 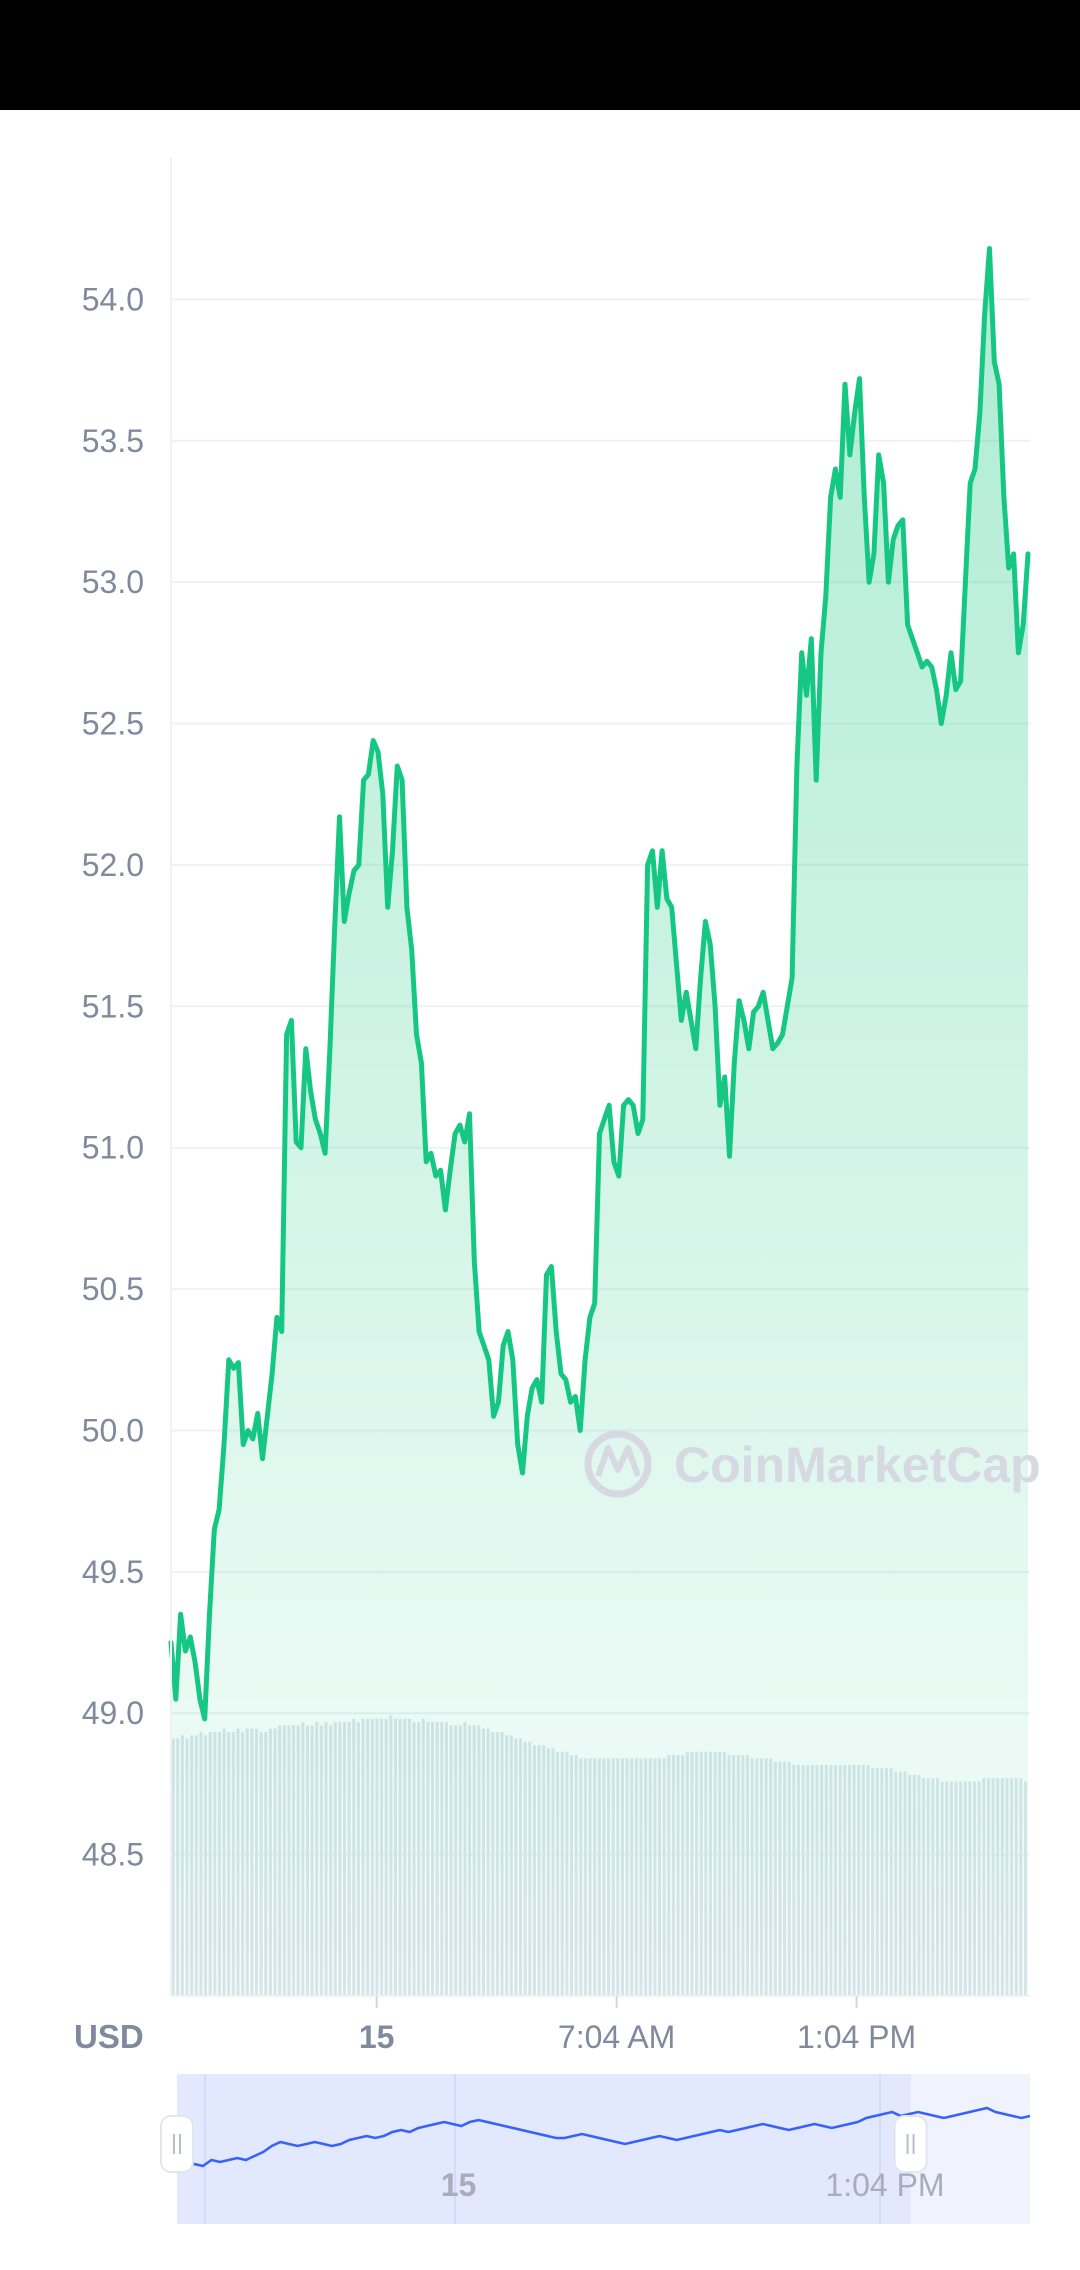 I want to click on y-tick-label: 54.0, so click(x=113, y=299).